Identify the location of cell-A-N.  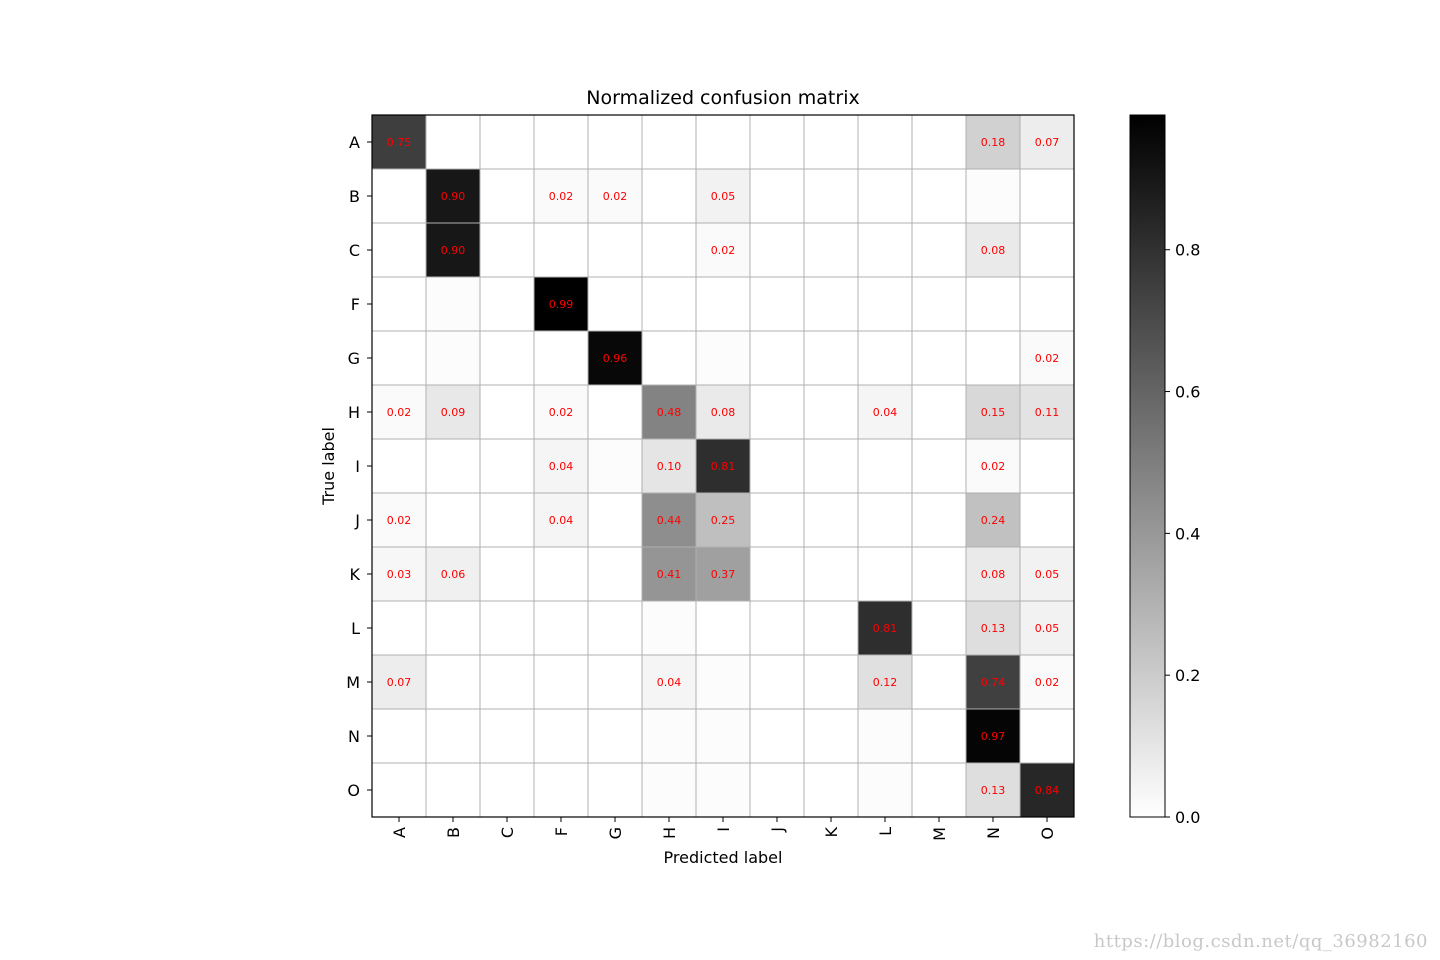
(993, 142).